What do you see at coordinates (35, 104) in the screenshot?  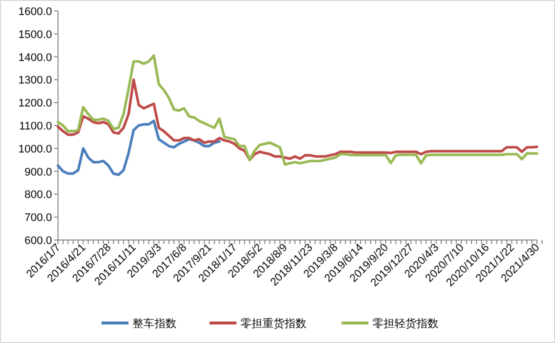 I see `y-tick-label: 1200.0` at bounding box center [35, 104].